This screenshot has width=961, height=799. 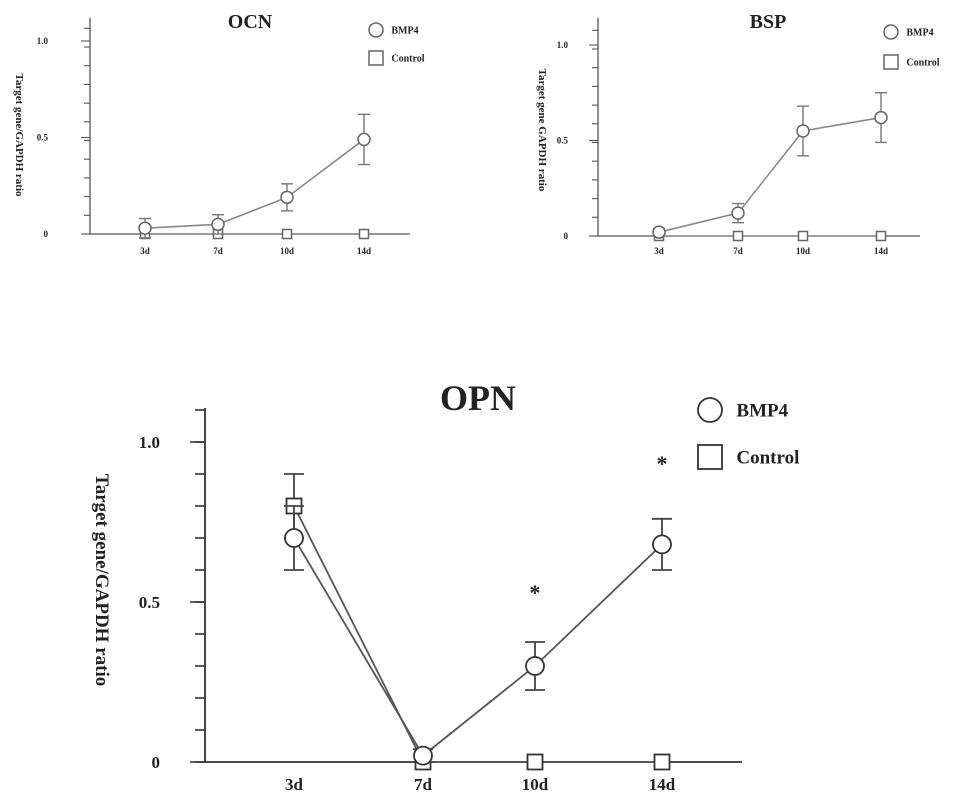 I want to click on series-line-control, so click(x=477, y=634).